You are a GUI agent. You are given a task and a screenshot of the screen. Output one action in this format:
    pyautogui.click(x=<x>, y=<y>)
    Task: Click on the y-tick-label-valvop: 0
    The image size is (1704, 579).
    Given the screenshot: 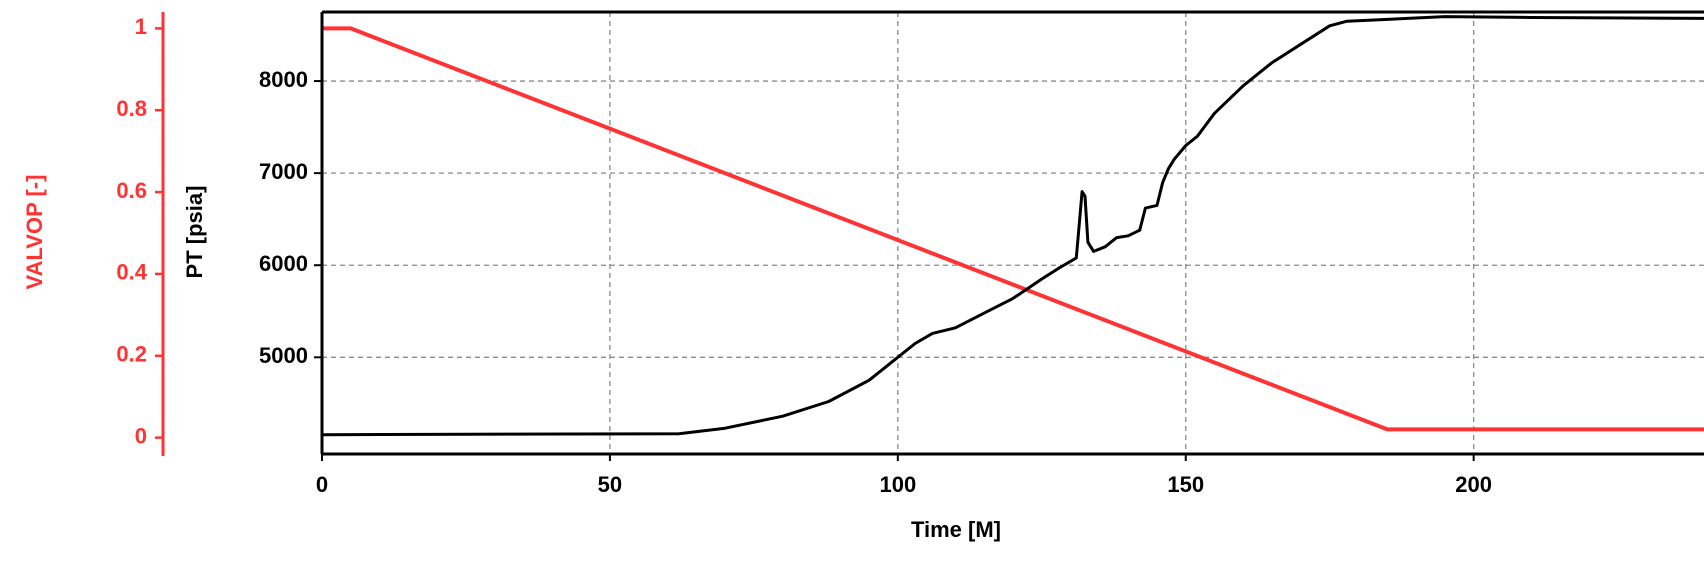 What is the action you would take?
    pyautogui.click(x=141, y=435)
    